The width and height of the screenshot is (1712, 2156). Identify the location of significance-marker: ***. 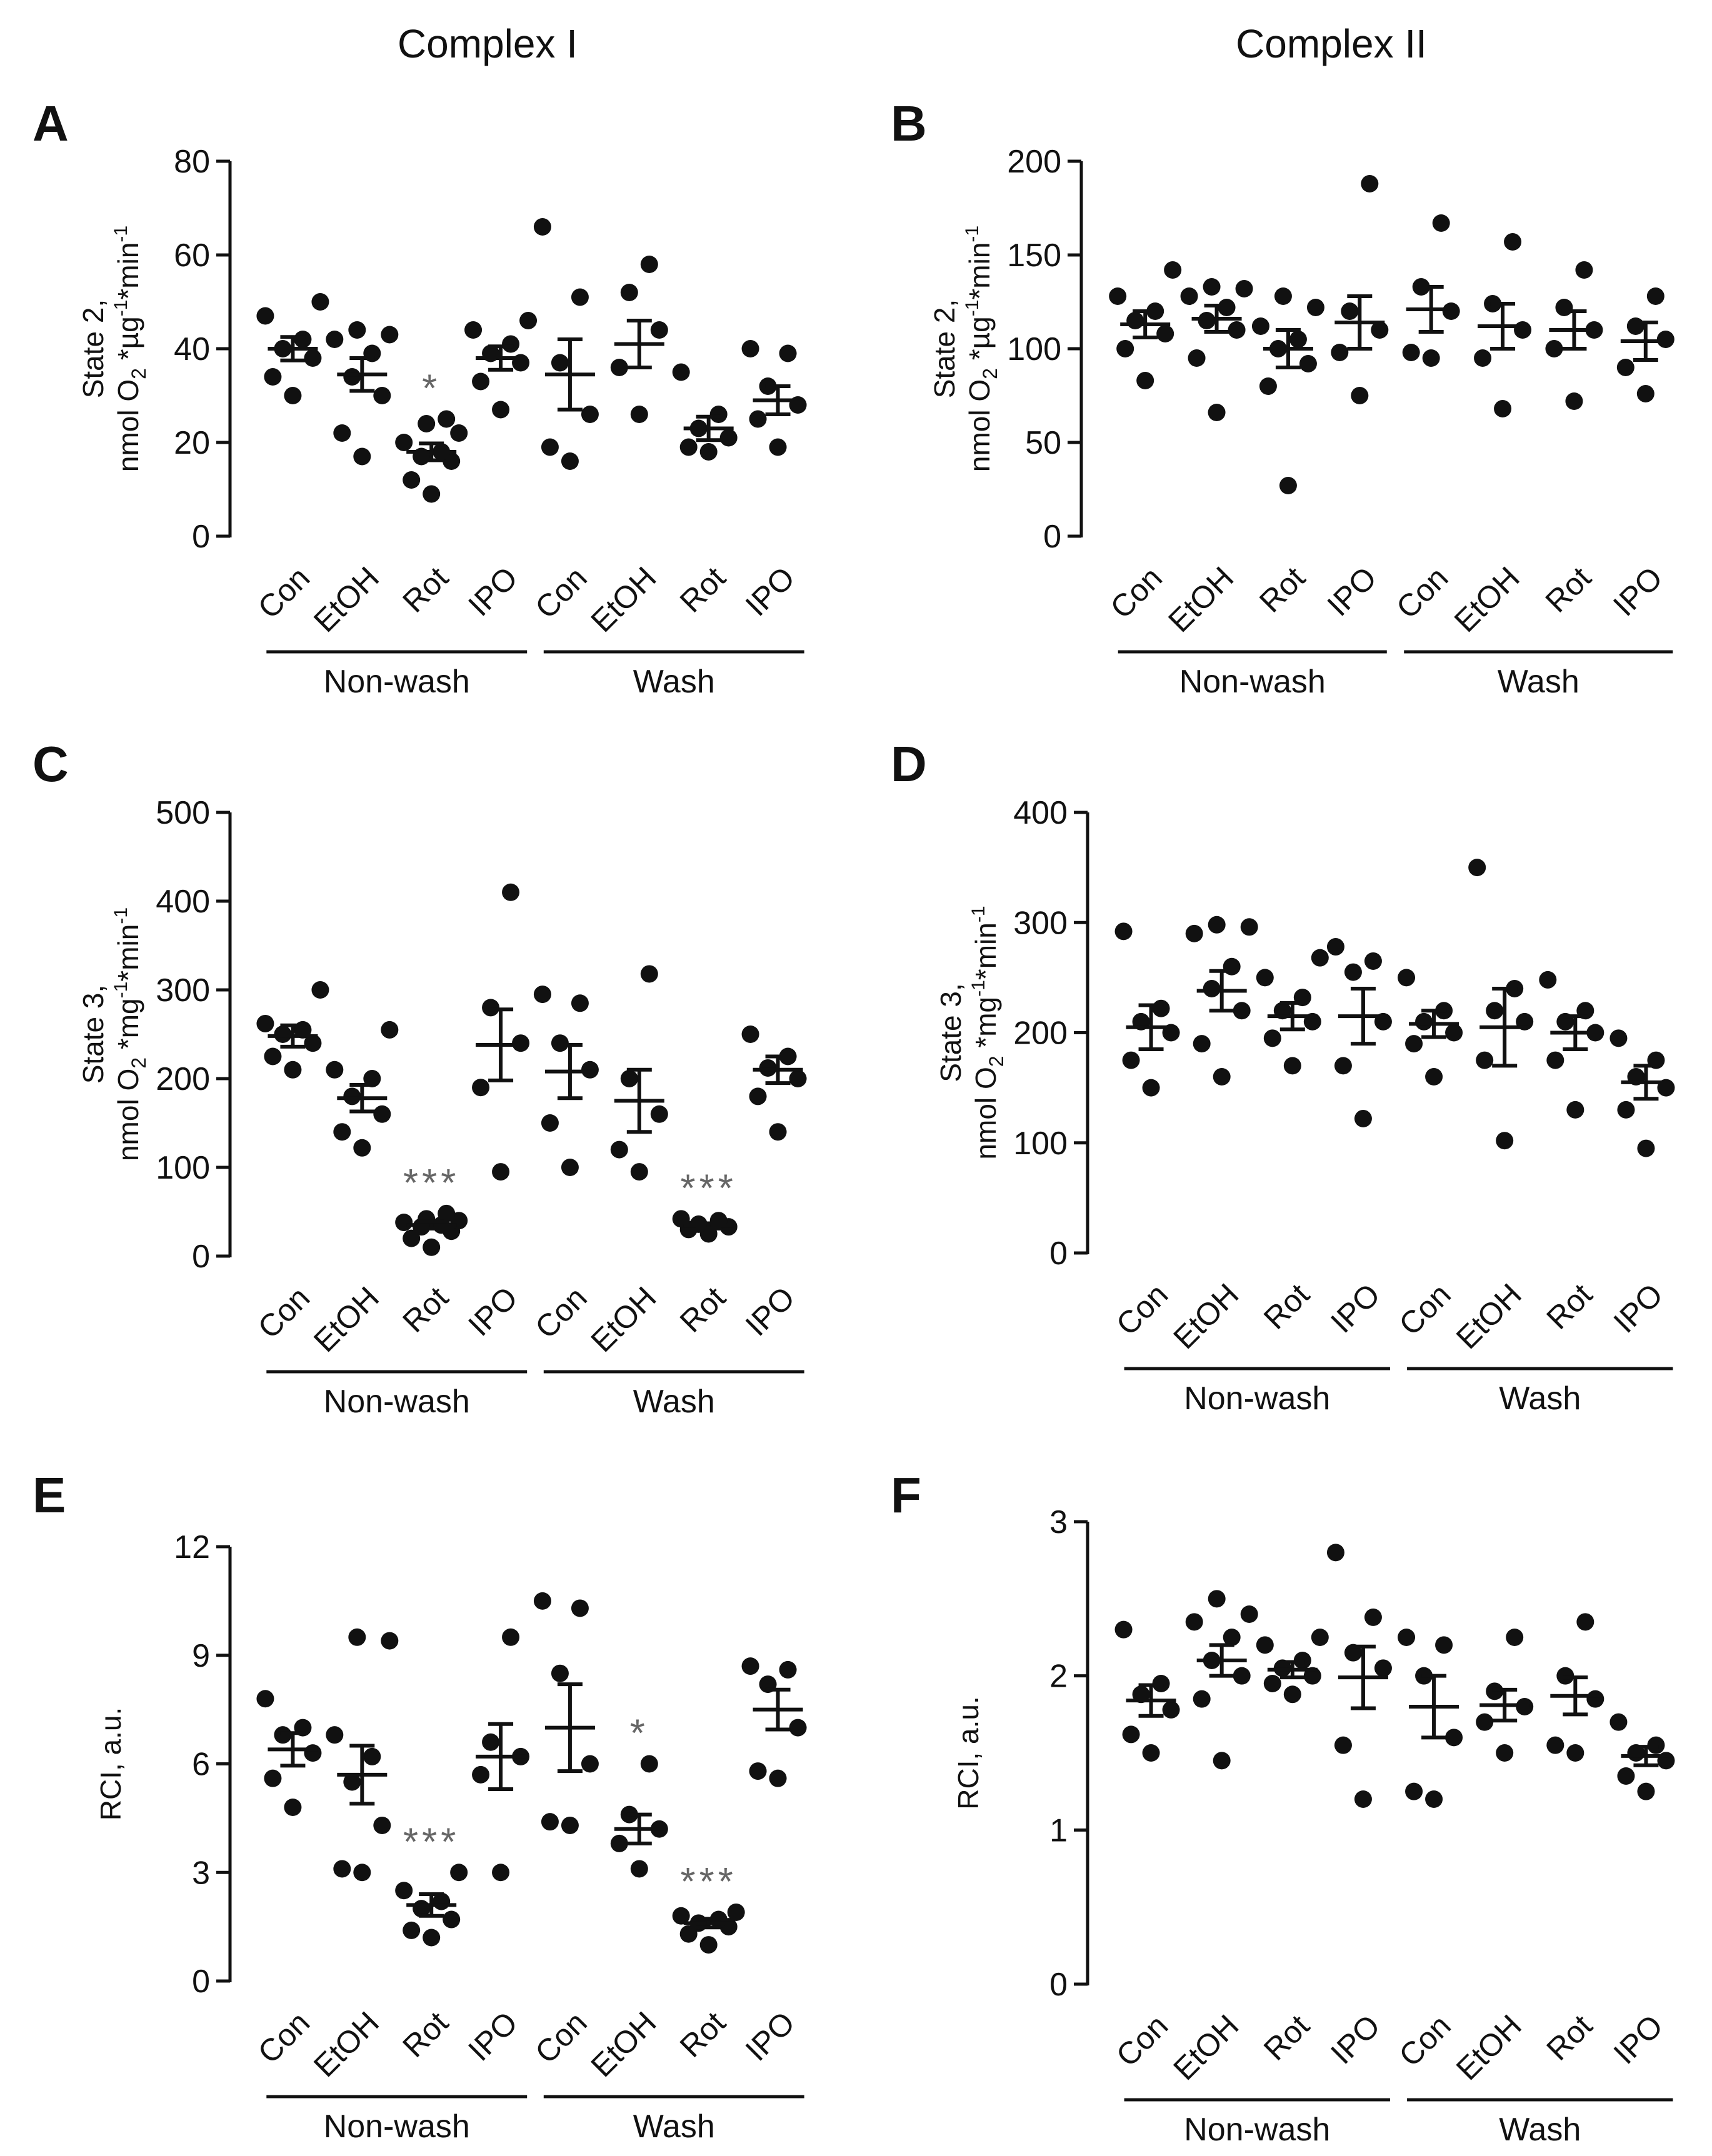
(431, 1183).